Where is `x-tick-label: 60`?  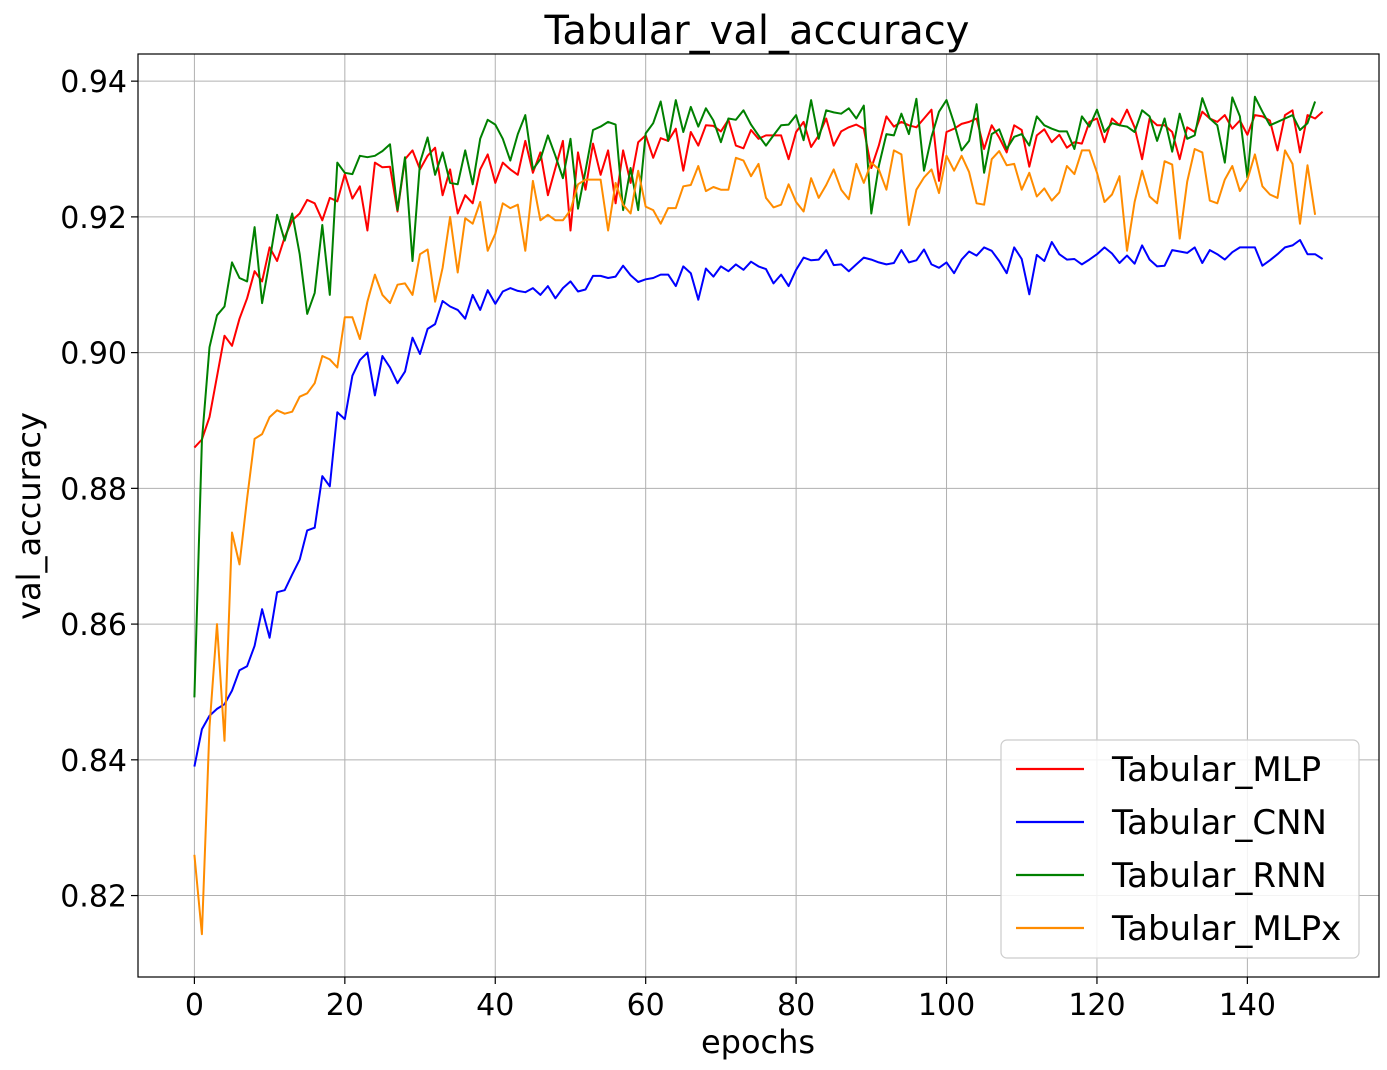 x-tick-label: 60 is located at coordinates (646, 1005).